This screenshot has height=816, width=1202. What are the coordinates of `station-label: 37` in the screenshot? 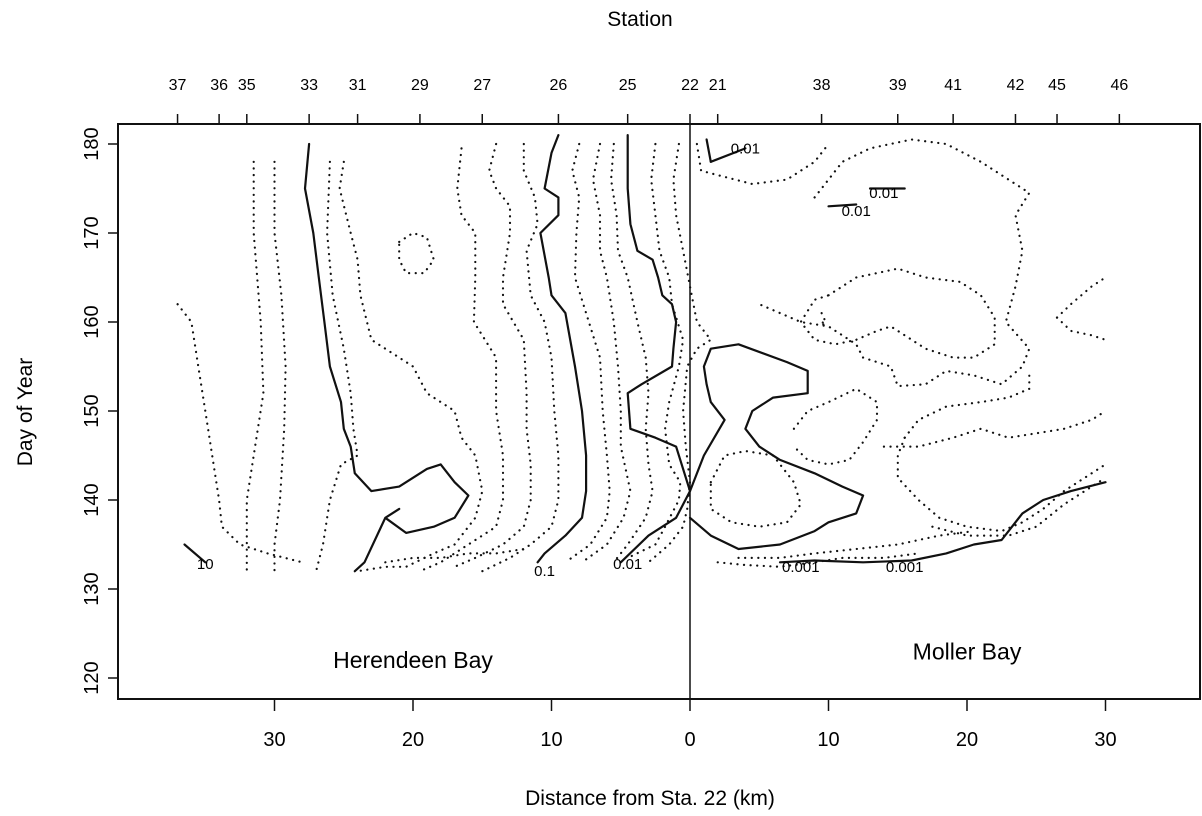 It's located at (178, 85).